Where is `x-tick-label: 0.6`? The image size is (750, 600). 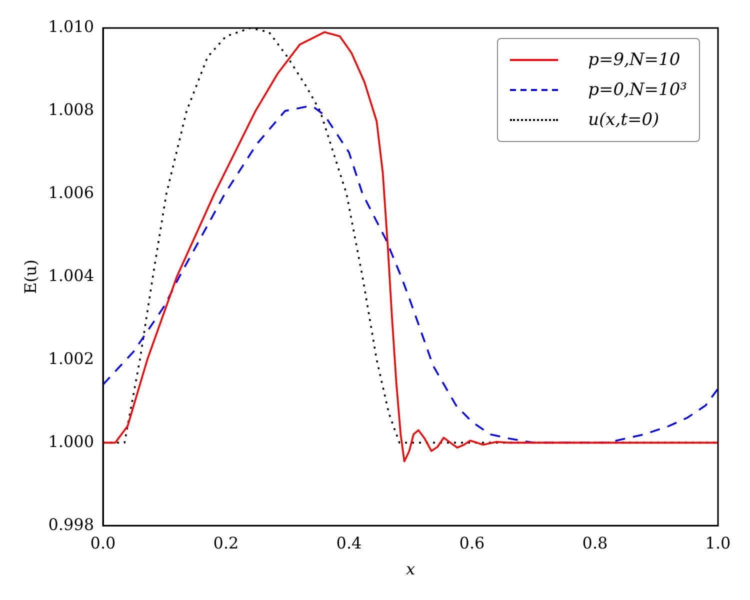 x-tick-label: 0.6 is located at coordinates (472, 542).